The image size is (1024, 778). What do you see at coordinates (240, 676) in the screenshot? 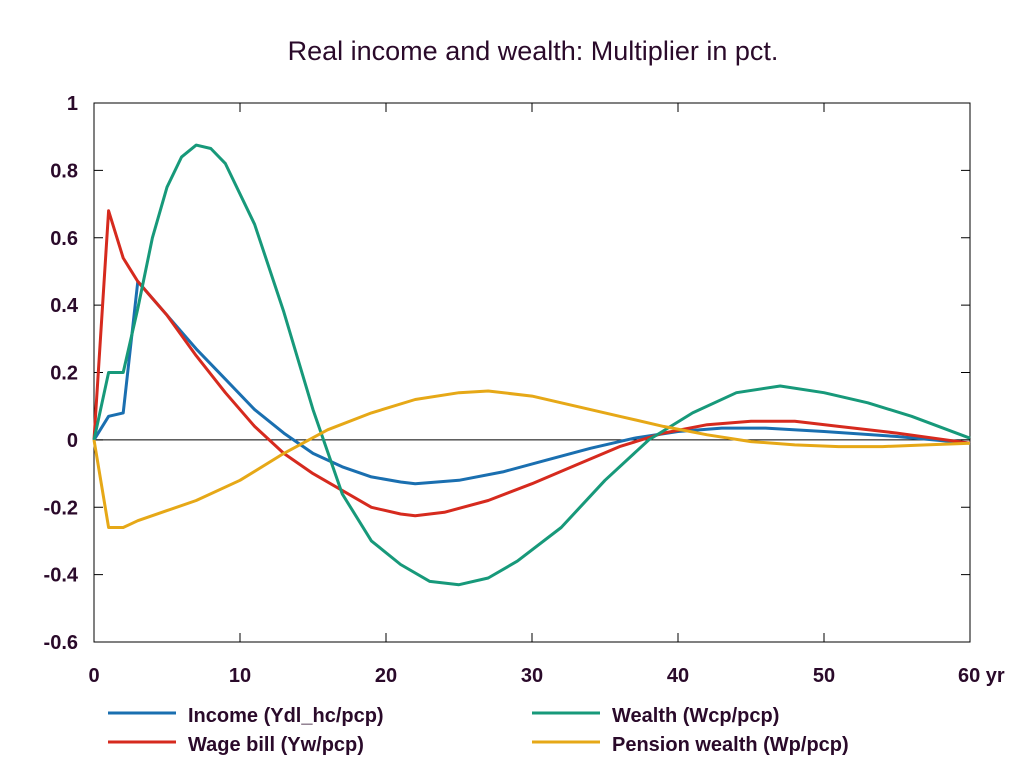
I see `x-tick-label: 10` at bounding box center [240, 676].